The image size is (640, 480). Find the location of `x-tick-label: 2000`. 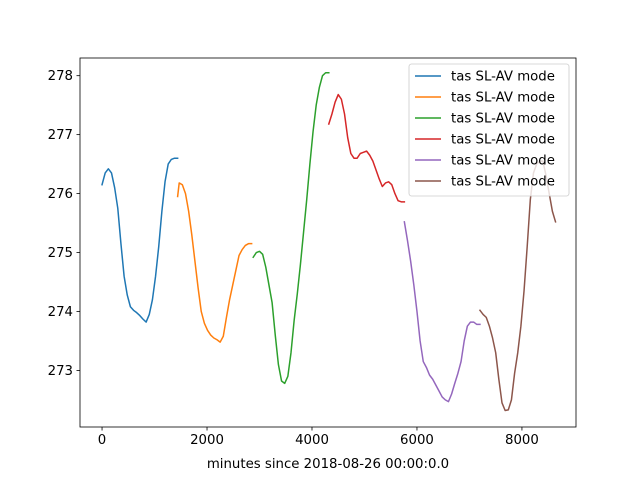

x-tick-label: 2000 is located at coordinates (207, 440).